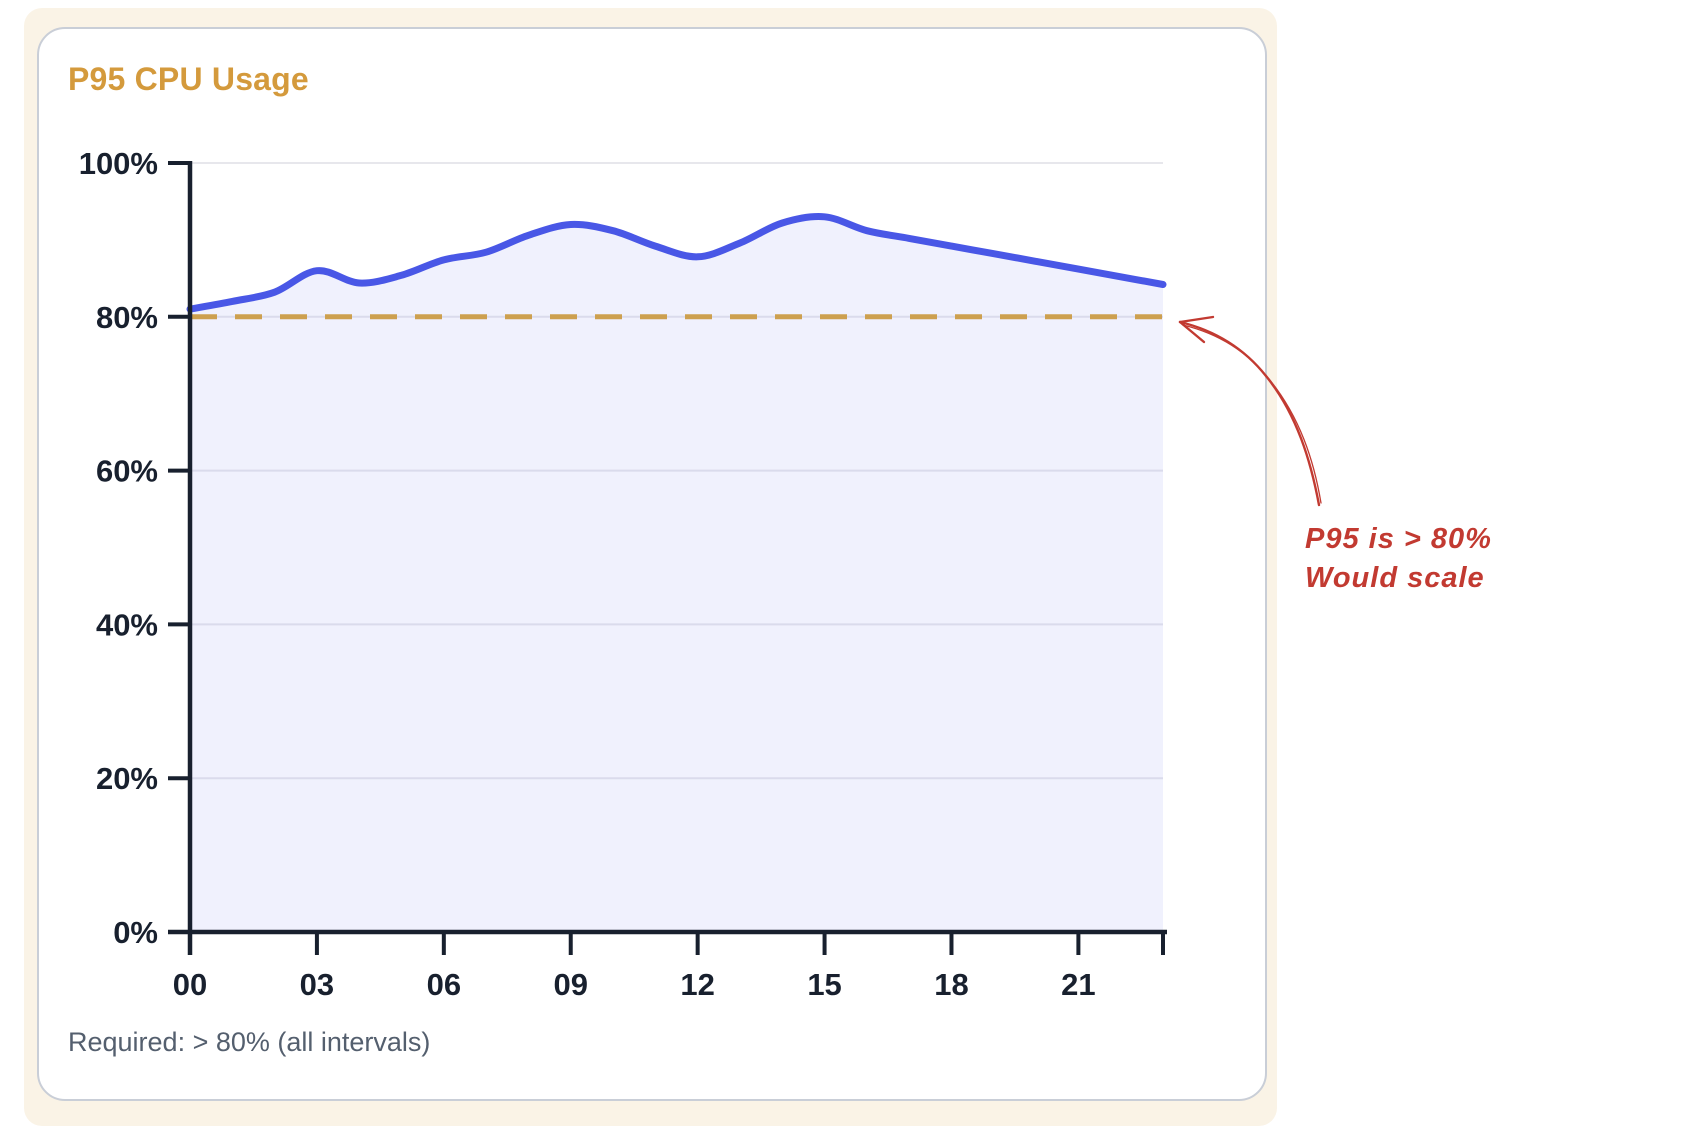 The width and height of the screenshot is (1708, 1144). I want to click on annotation-line-2: Would scale, so click(1395, 578).